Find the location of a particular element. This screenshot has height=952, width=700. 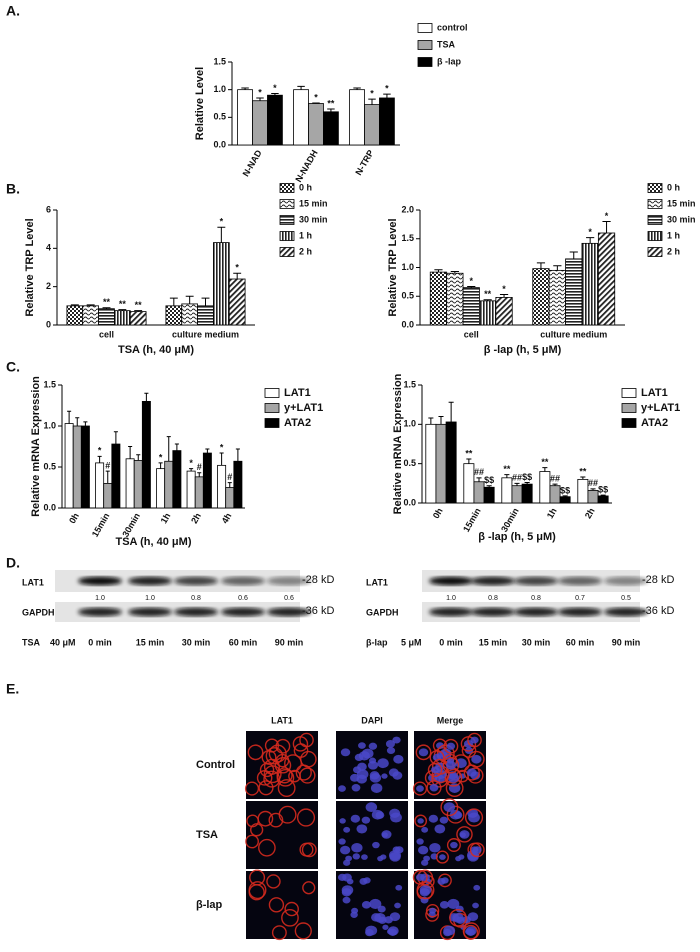

dose-label: 5 μM is located at coordinates (411, 642).